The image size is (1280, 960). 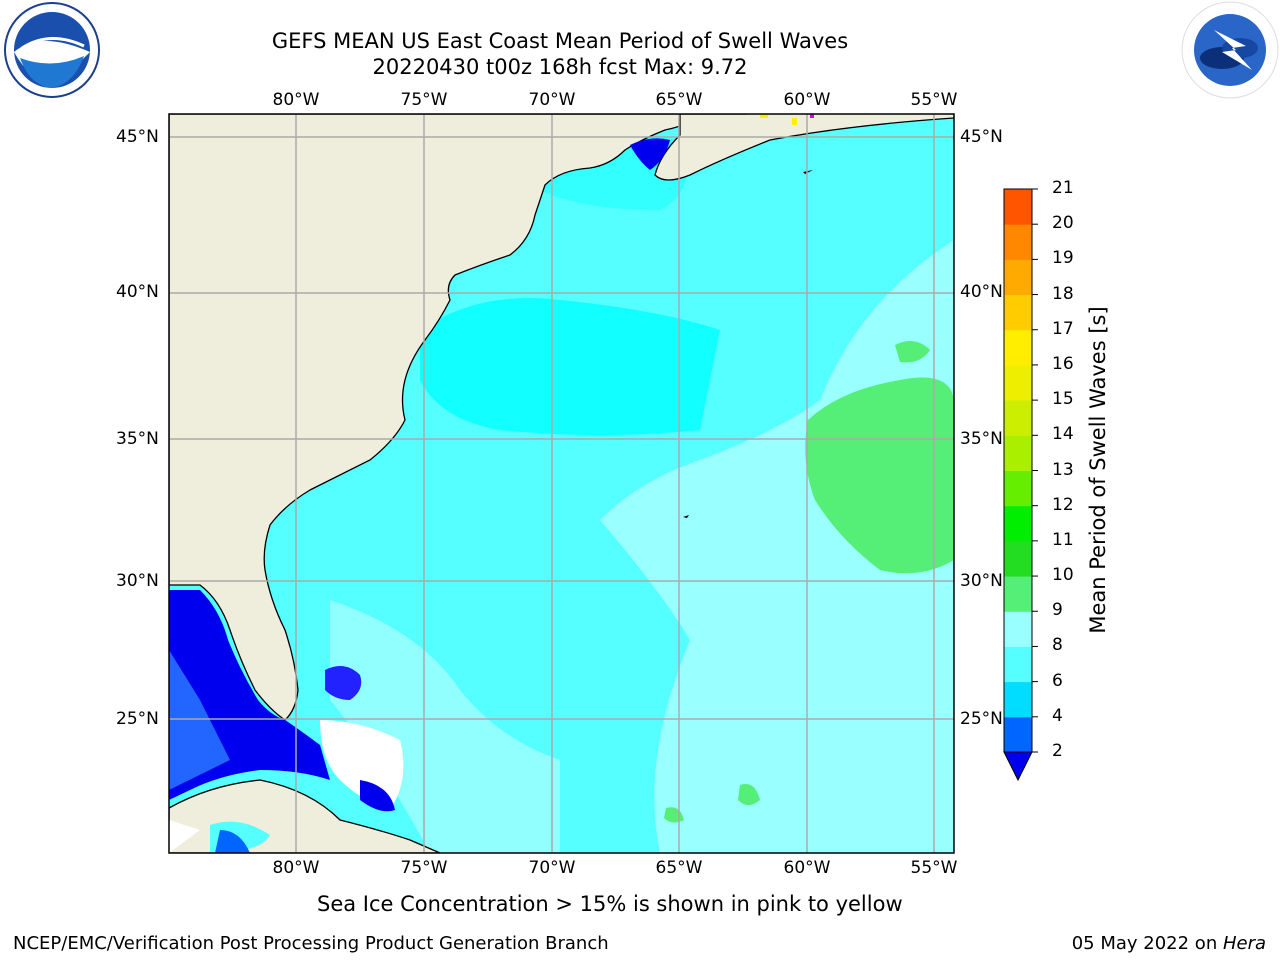 What do you see at coordinates (296, 100) in the screenshot?
I see `lon-label-top: 80°W` at bounding box center [296, 100].